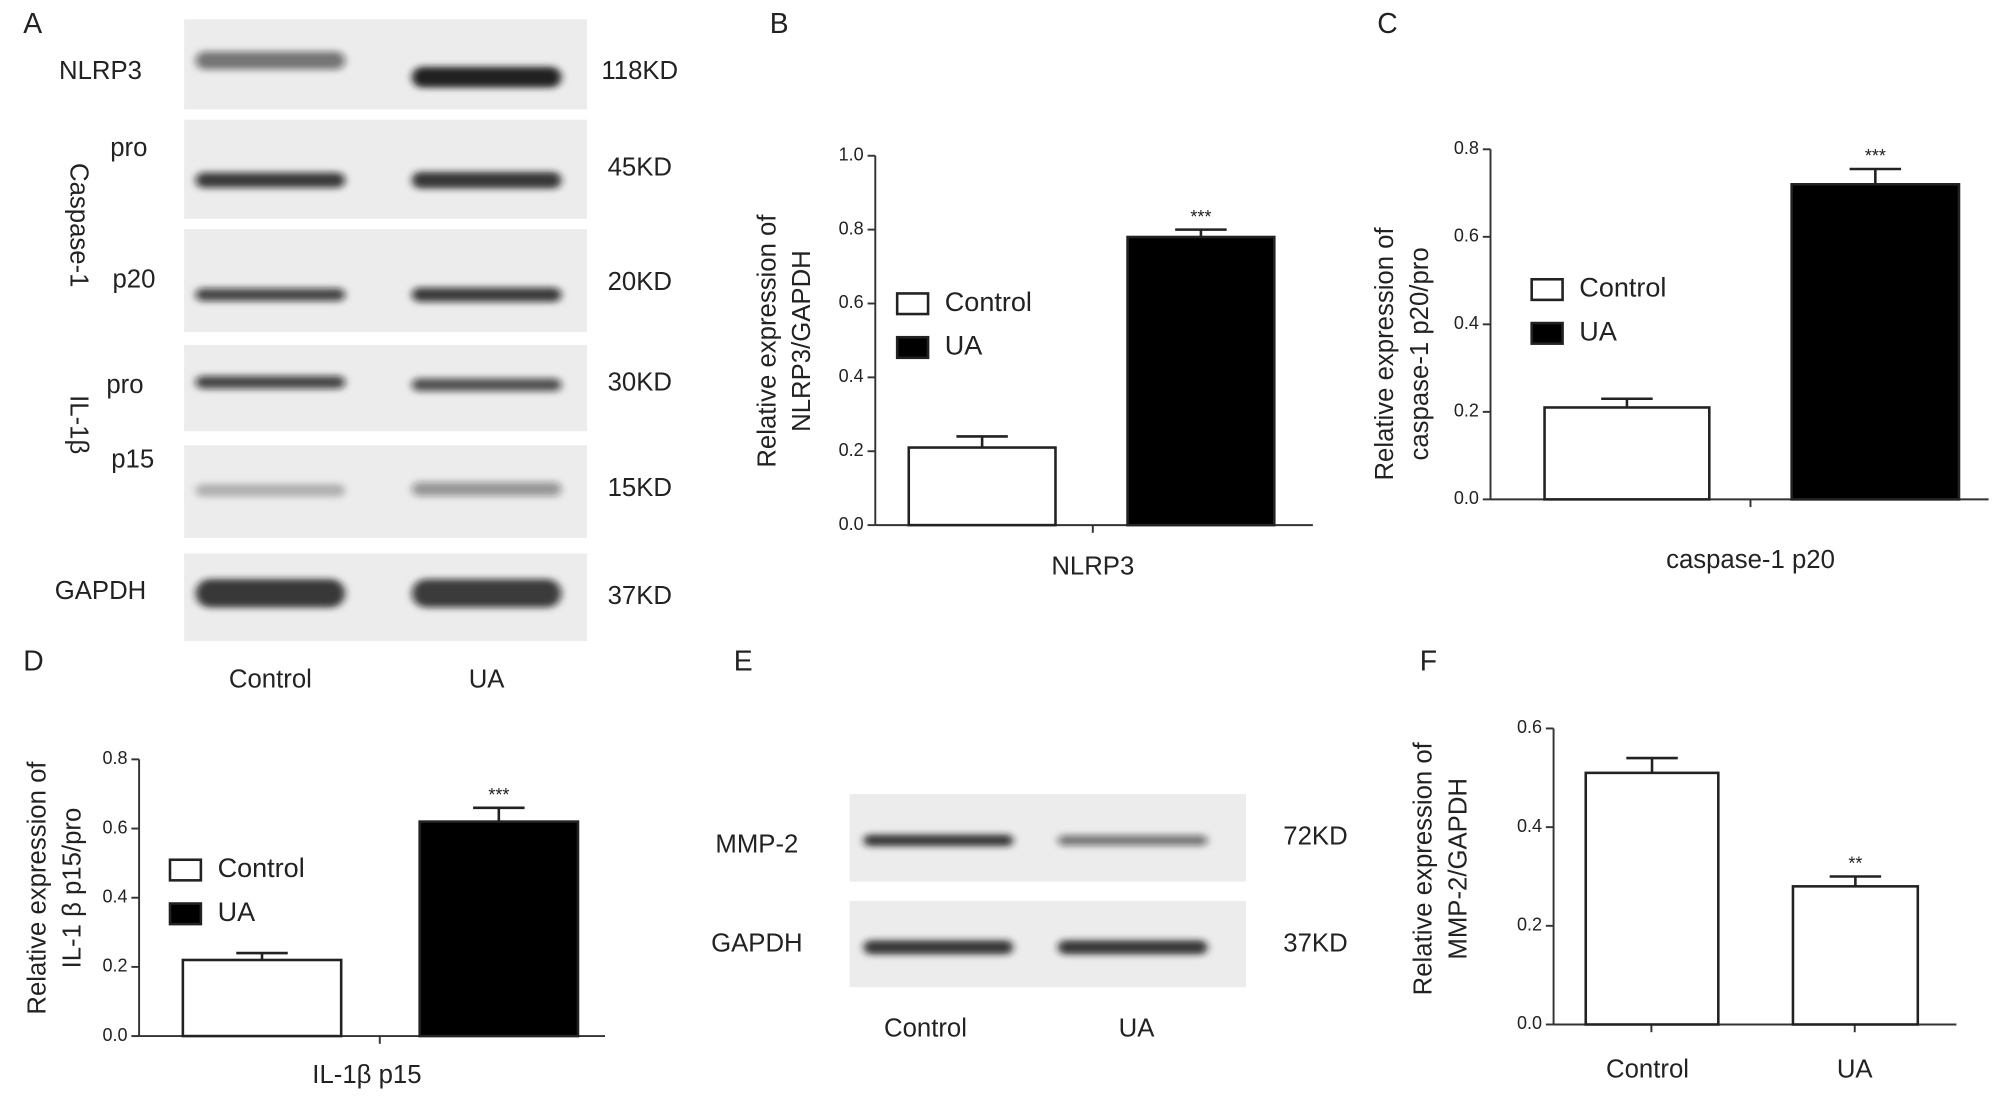 This screenshot has height=1103, width=2008. What do you see at coordinates (743, 660) in the screenshot?
I see `panel-label: E` at bounding box center [743, 660].